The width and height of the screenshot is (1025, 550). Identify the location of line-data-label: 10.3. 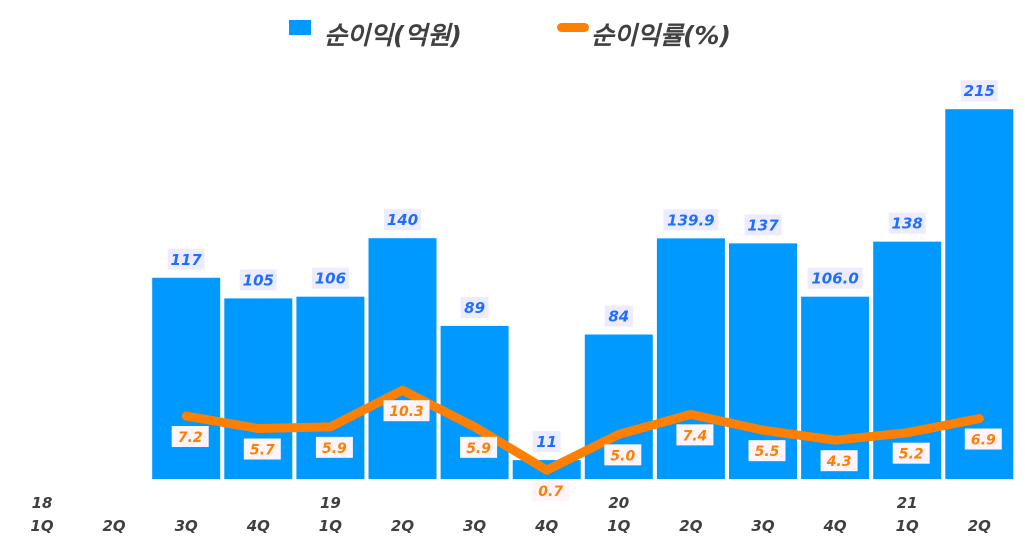
(406, 412).